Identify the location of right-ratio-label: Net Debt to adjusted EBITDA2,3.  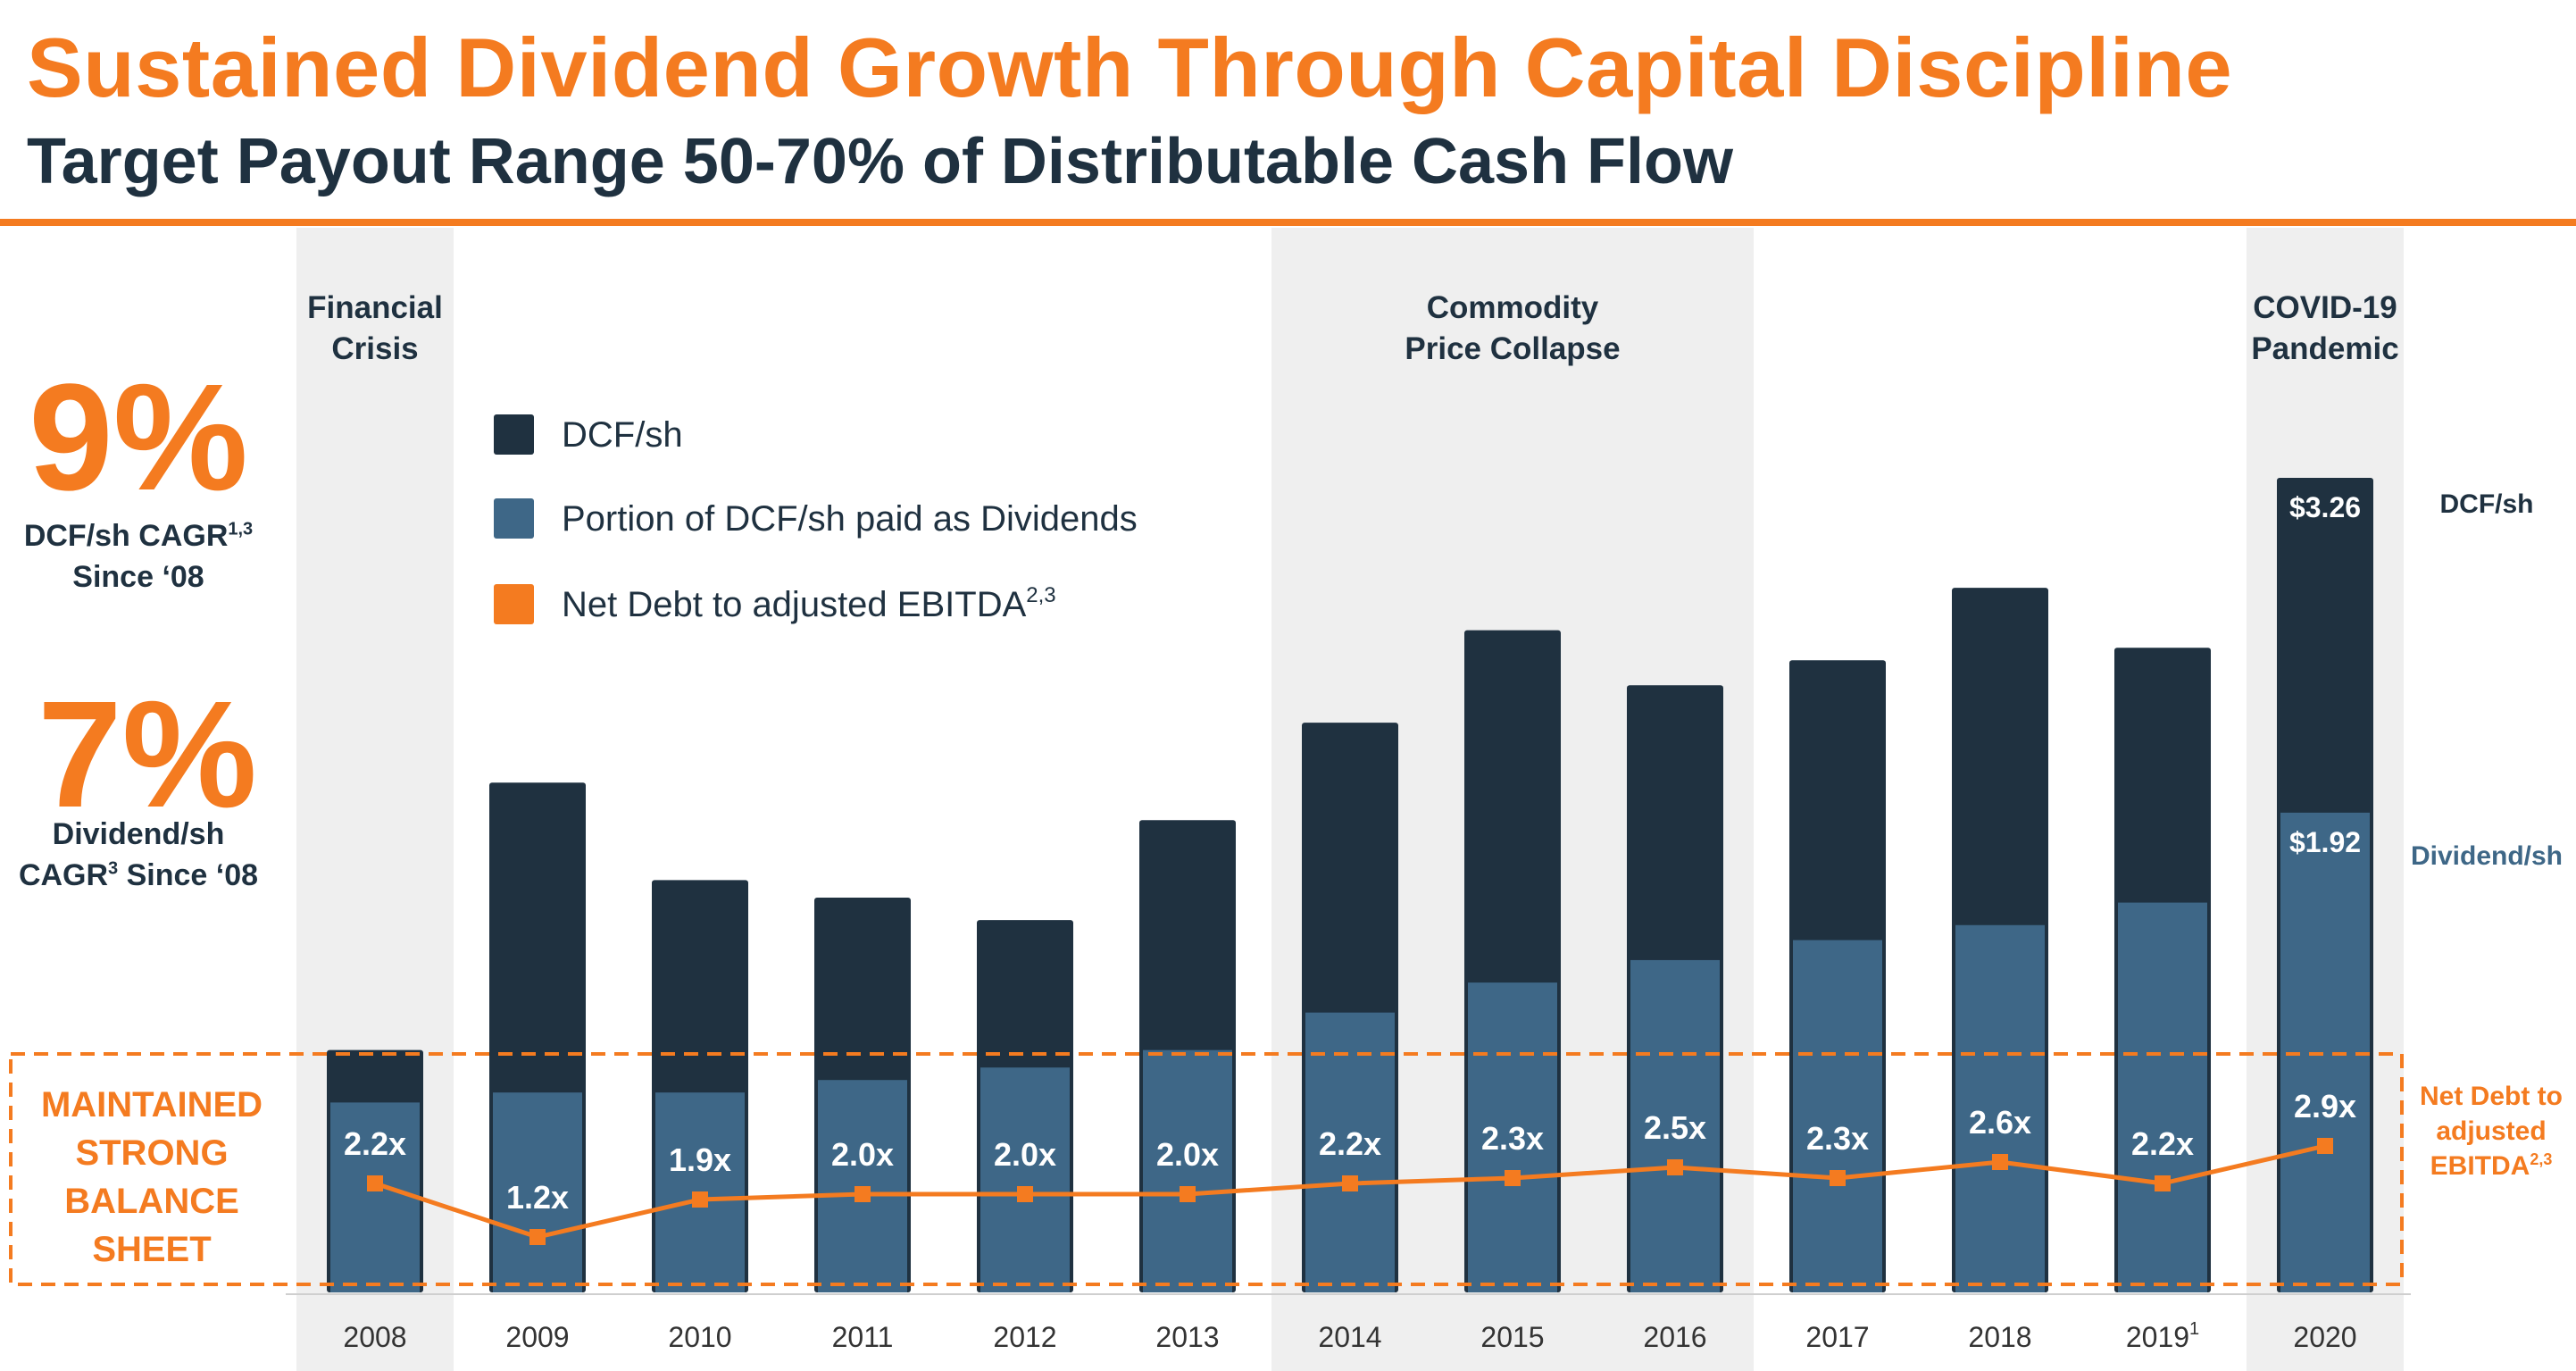
(2491, 1131).